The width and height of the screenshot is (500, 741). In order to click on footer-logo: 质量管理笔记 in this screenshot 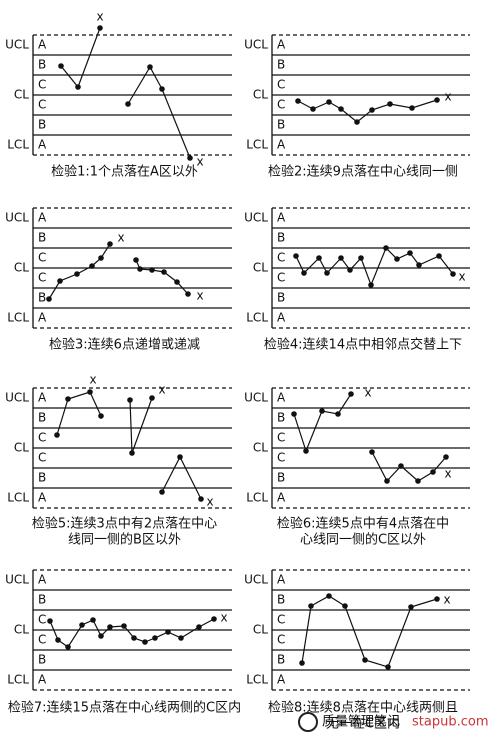, I will do `click(361, 722)`.